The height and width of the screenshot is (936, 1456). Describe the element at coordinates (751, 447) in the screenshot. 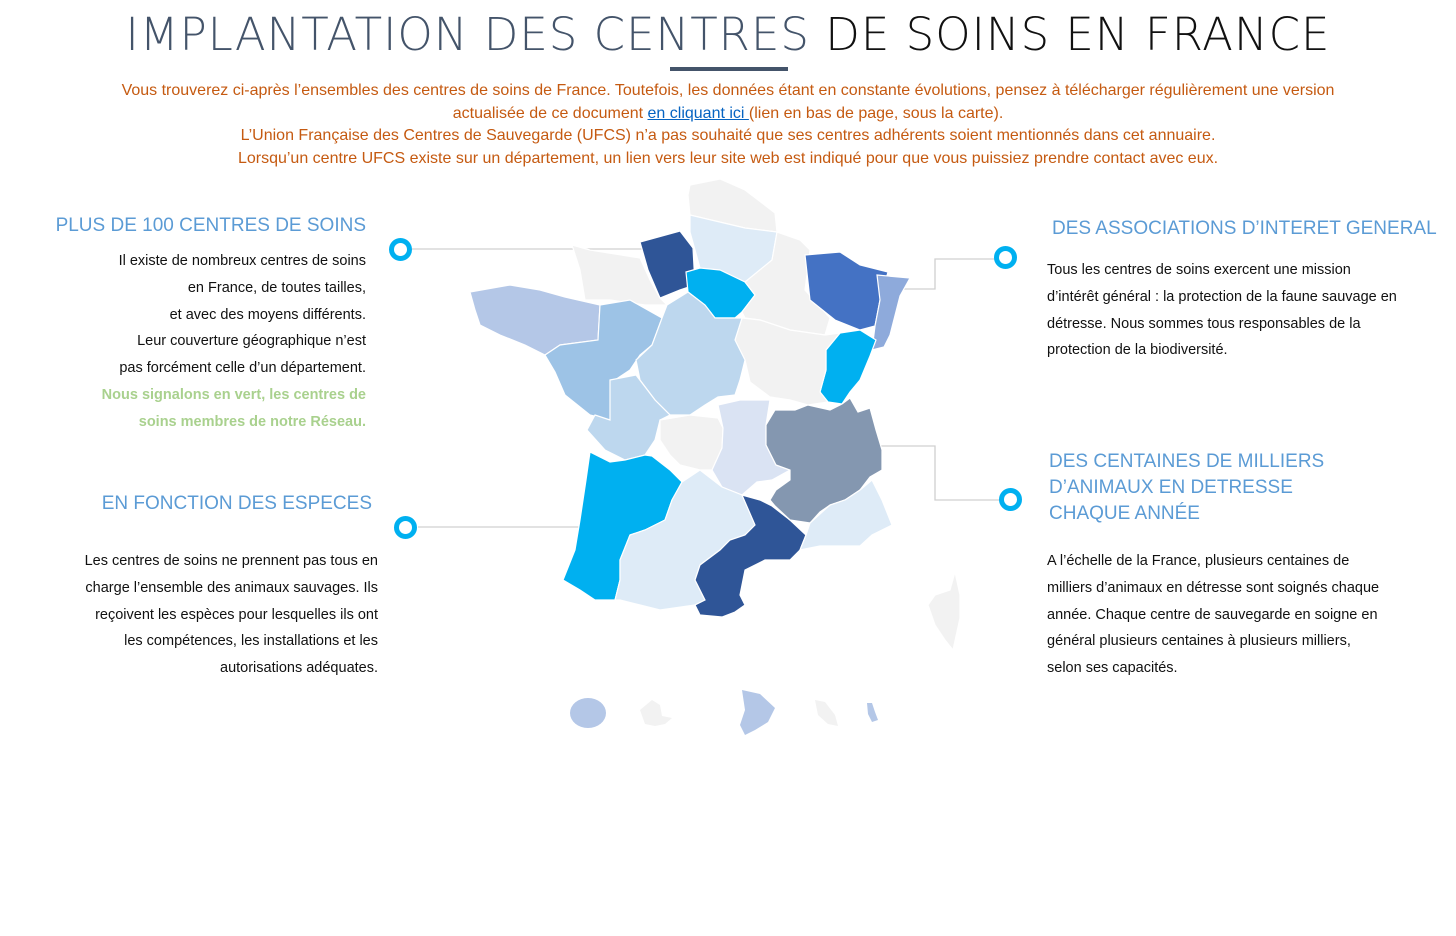

I see `region-auvergne` at that location.